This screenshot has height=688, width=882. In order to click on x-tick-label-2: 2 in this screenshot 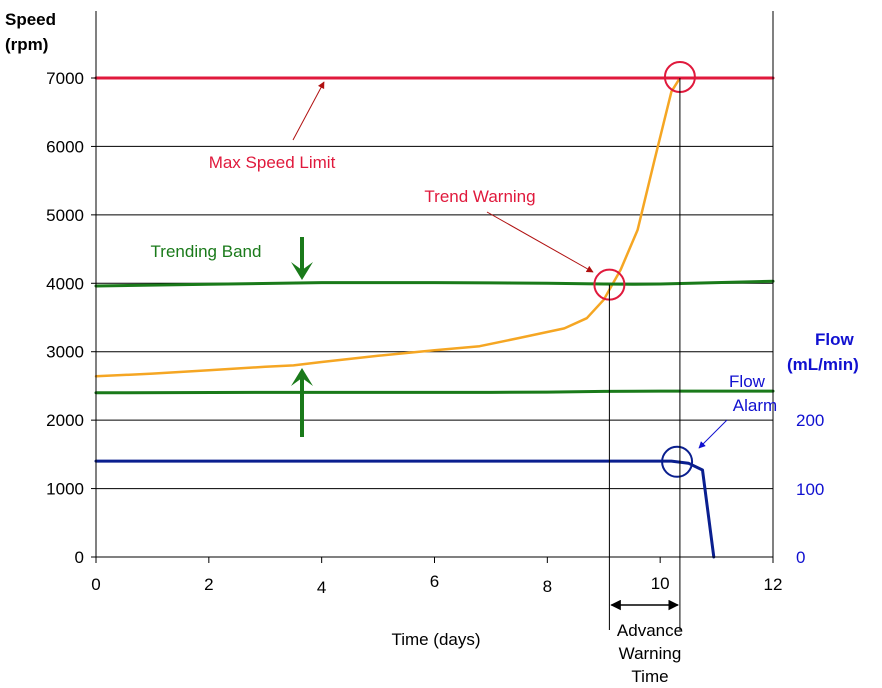, I will do `click(208, 584)`.